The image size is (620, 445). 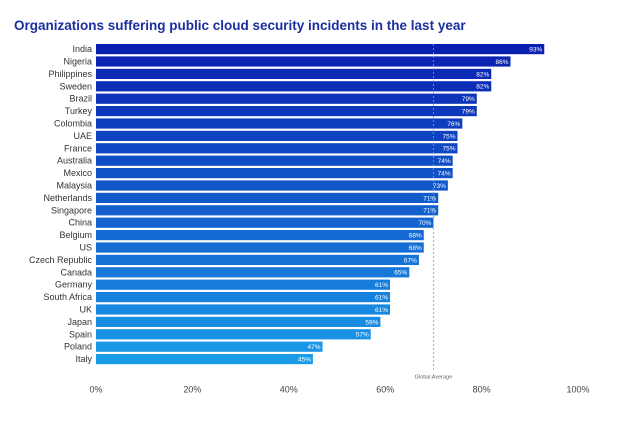 I want to click on x-tick-label: 40%, so click(x=289, y=389).